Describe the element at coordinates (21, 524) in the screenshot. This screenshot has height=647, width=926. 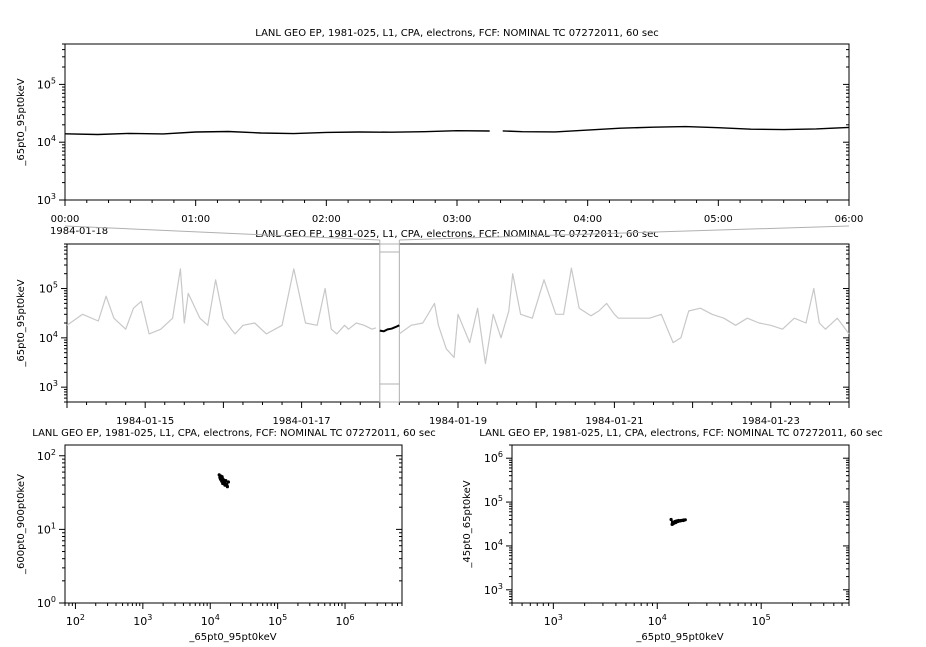
I see `y-axis-label: _600pt0_900pt0keV` at that location.